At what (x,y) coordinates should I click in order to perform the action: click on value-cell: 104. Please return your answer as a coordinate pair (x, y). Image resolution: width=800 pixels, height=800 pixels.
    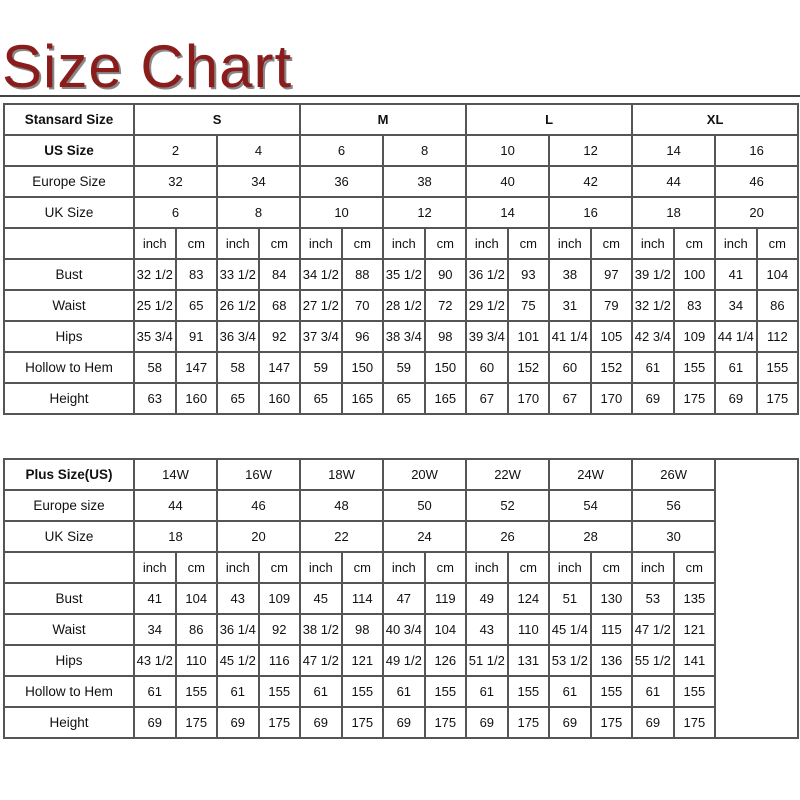
    Looking at the image, I should click on (196, 598).